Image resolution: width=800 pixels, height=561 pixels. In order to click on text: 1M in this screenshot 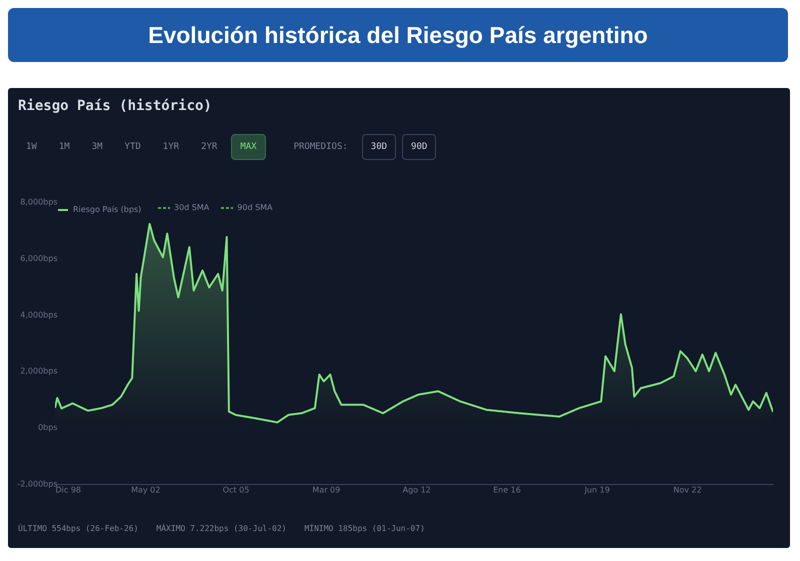, I will do `click(64, 147)`.